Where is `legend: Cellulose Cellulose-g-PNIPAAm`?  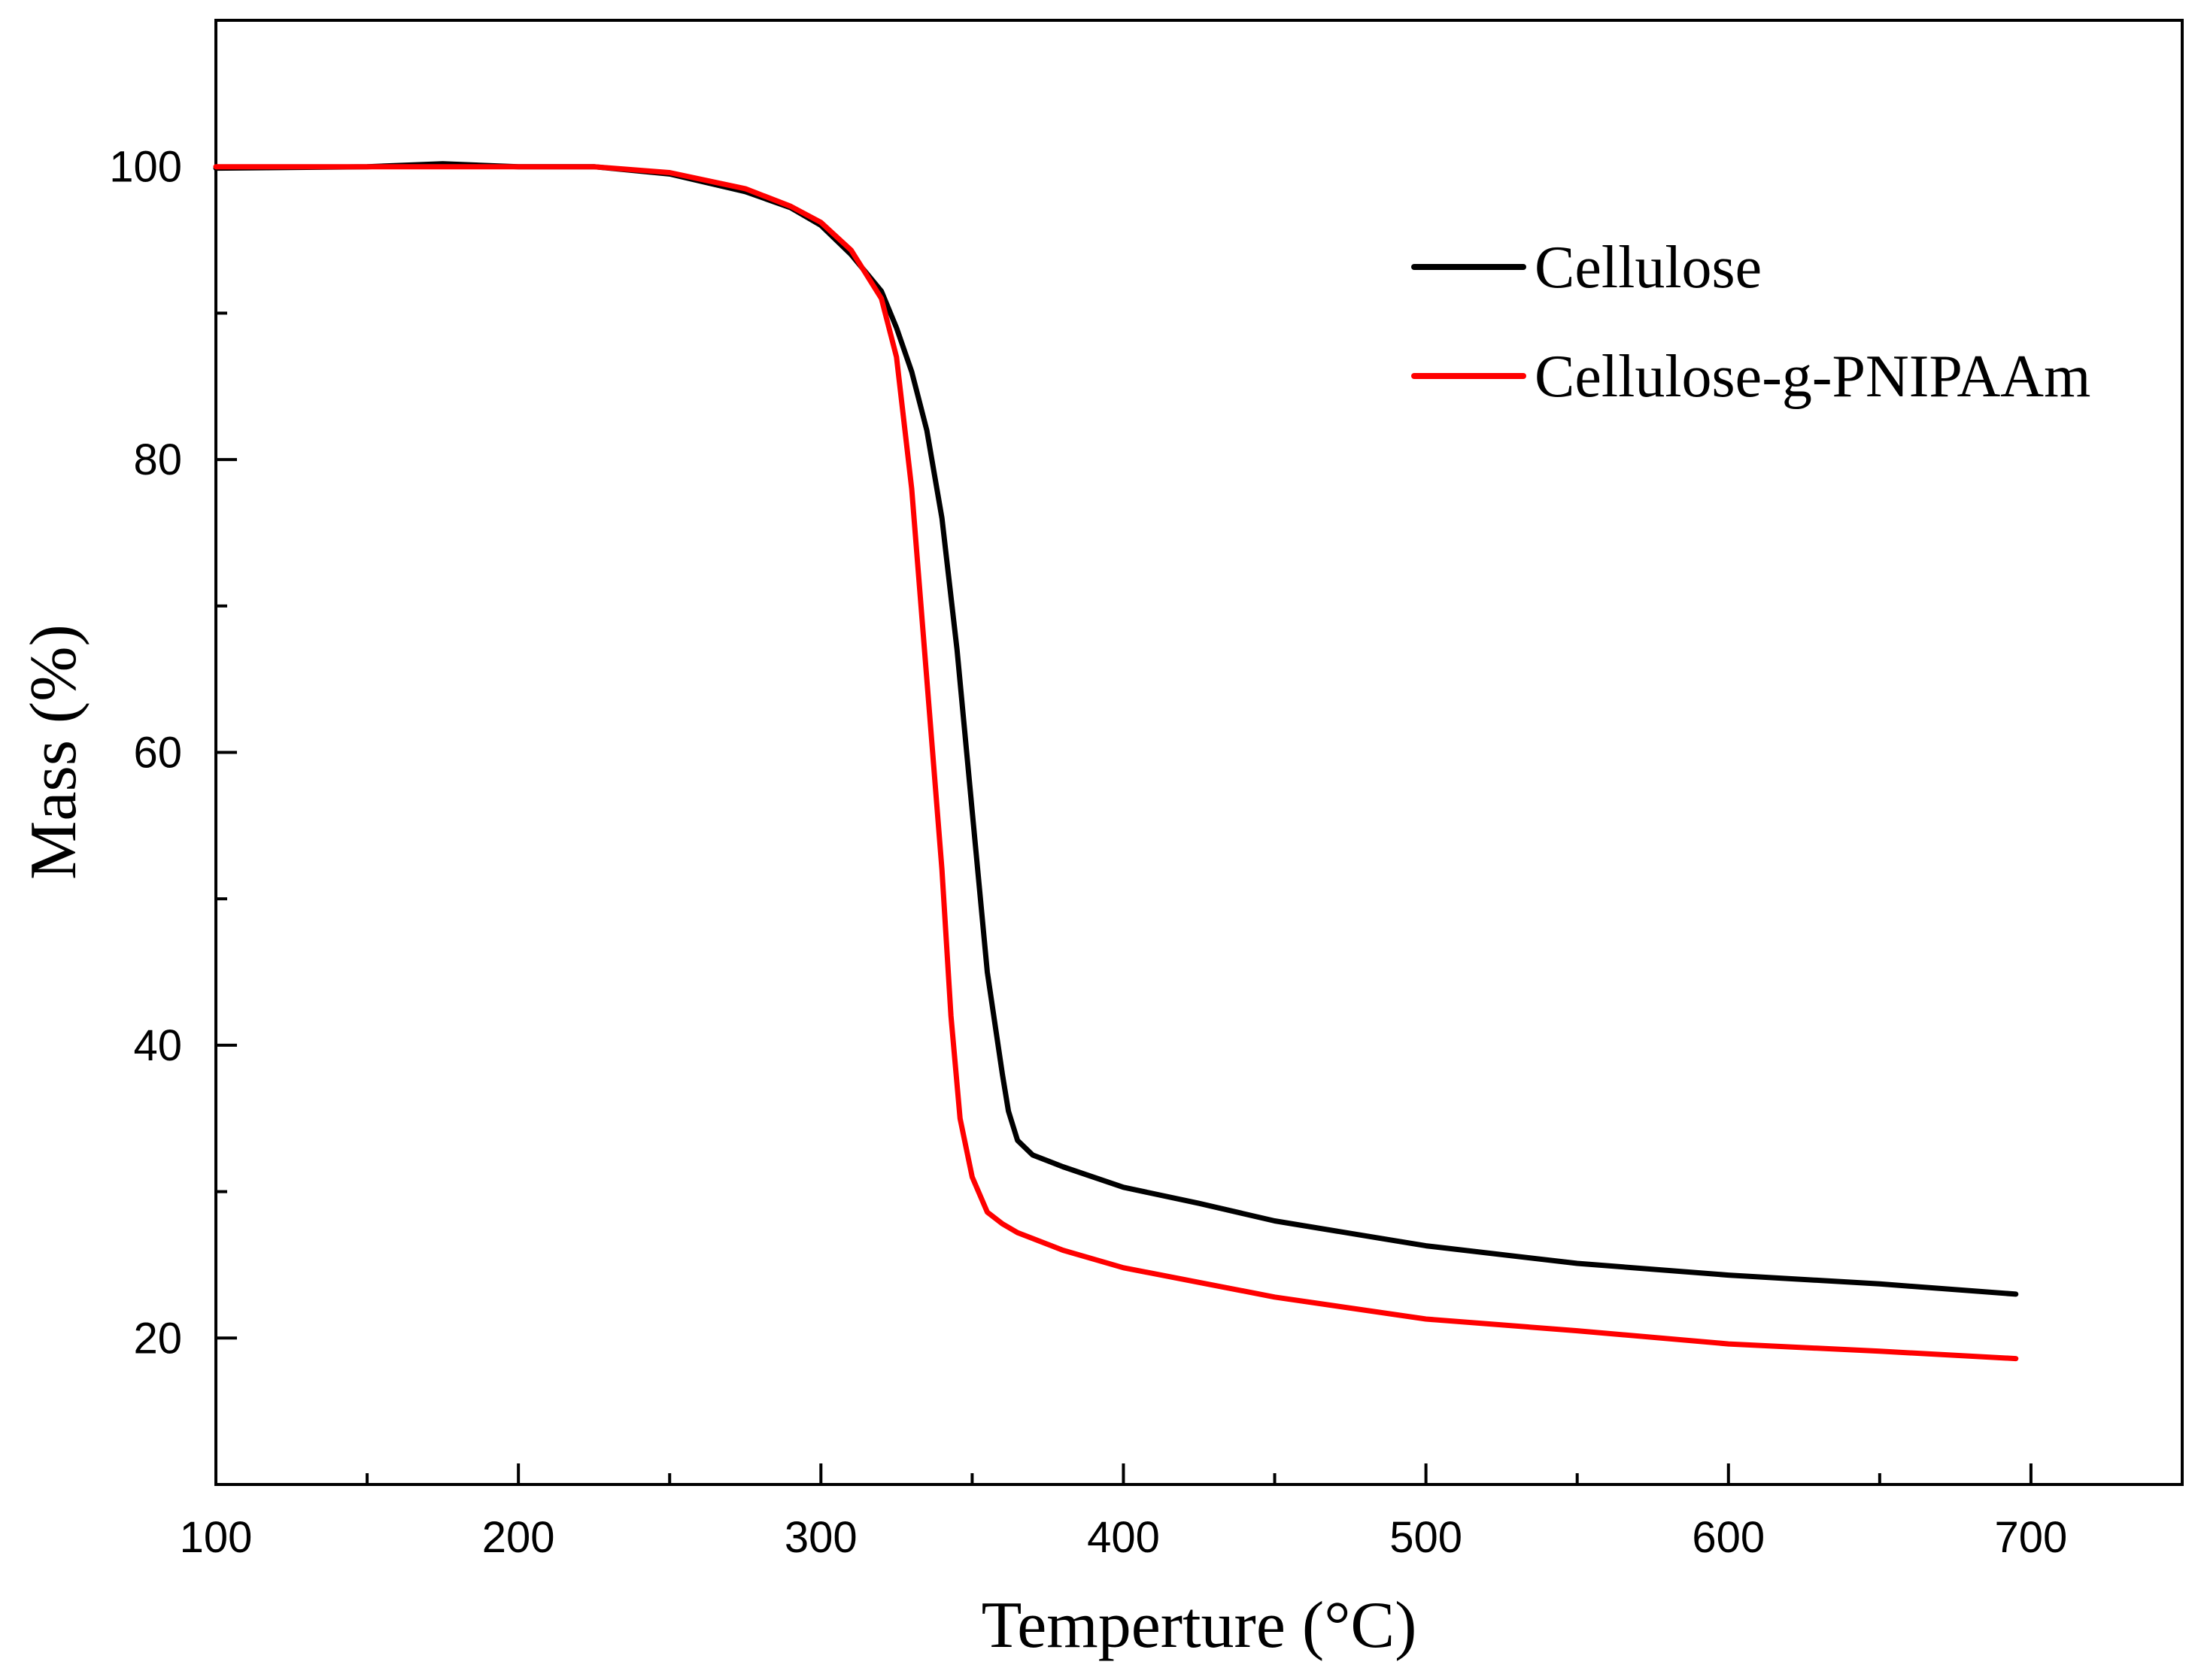
legend: Cellulose Cellulose-g-PNIPAAm is located at coordinates (1750, 322).